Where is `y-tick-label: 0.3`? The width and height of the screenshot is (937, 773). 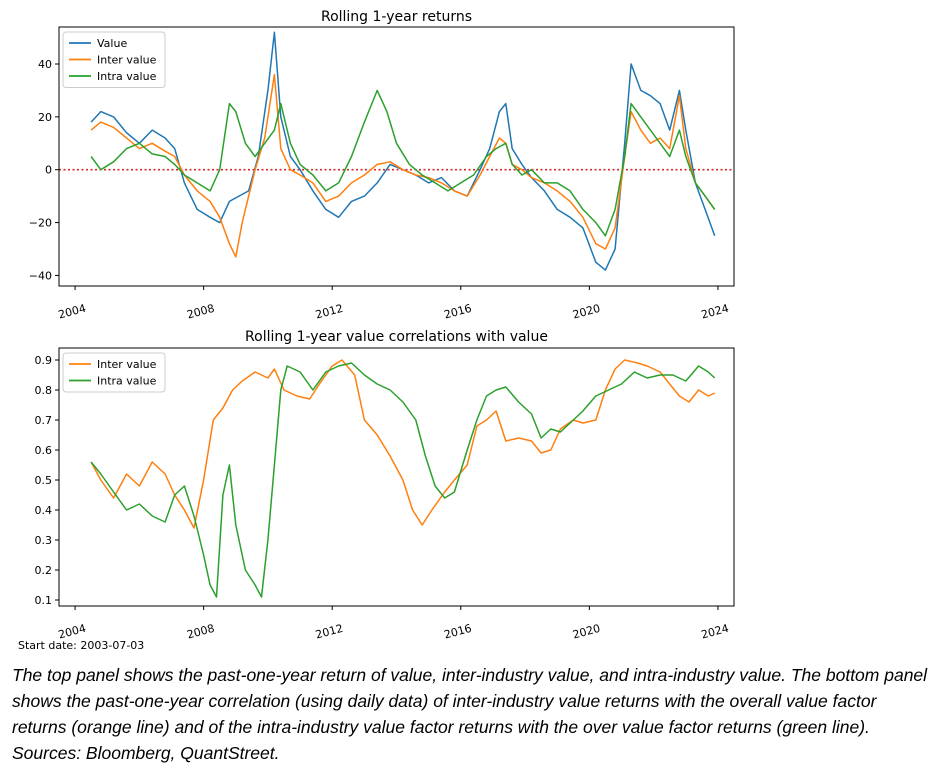 y-tick-label: 0.3 is located at coordinates (44, 540).